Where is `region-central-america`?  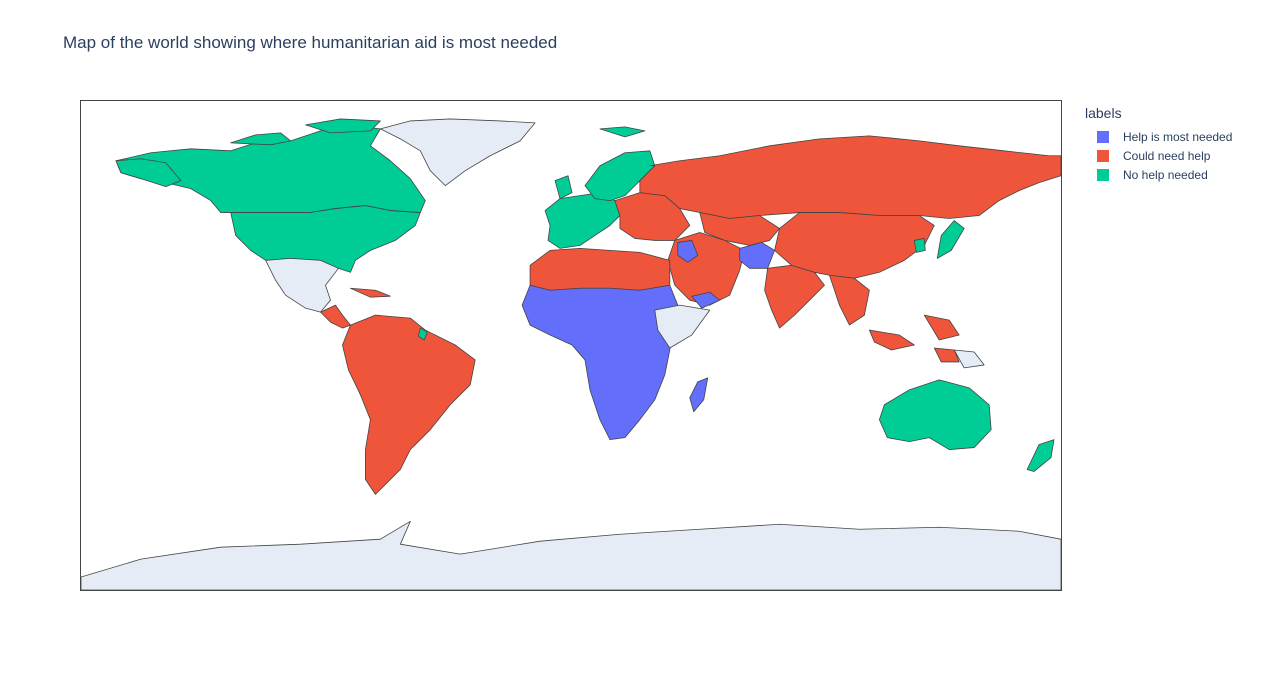 region-central-america is located at coordinates (335, 316).